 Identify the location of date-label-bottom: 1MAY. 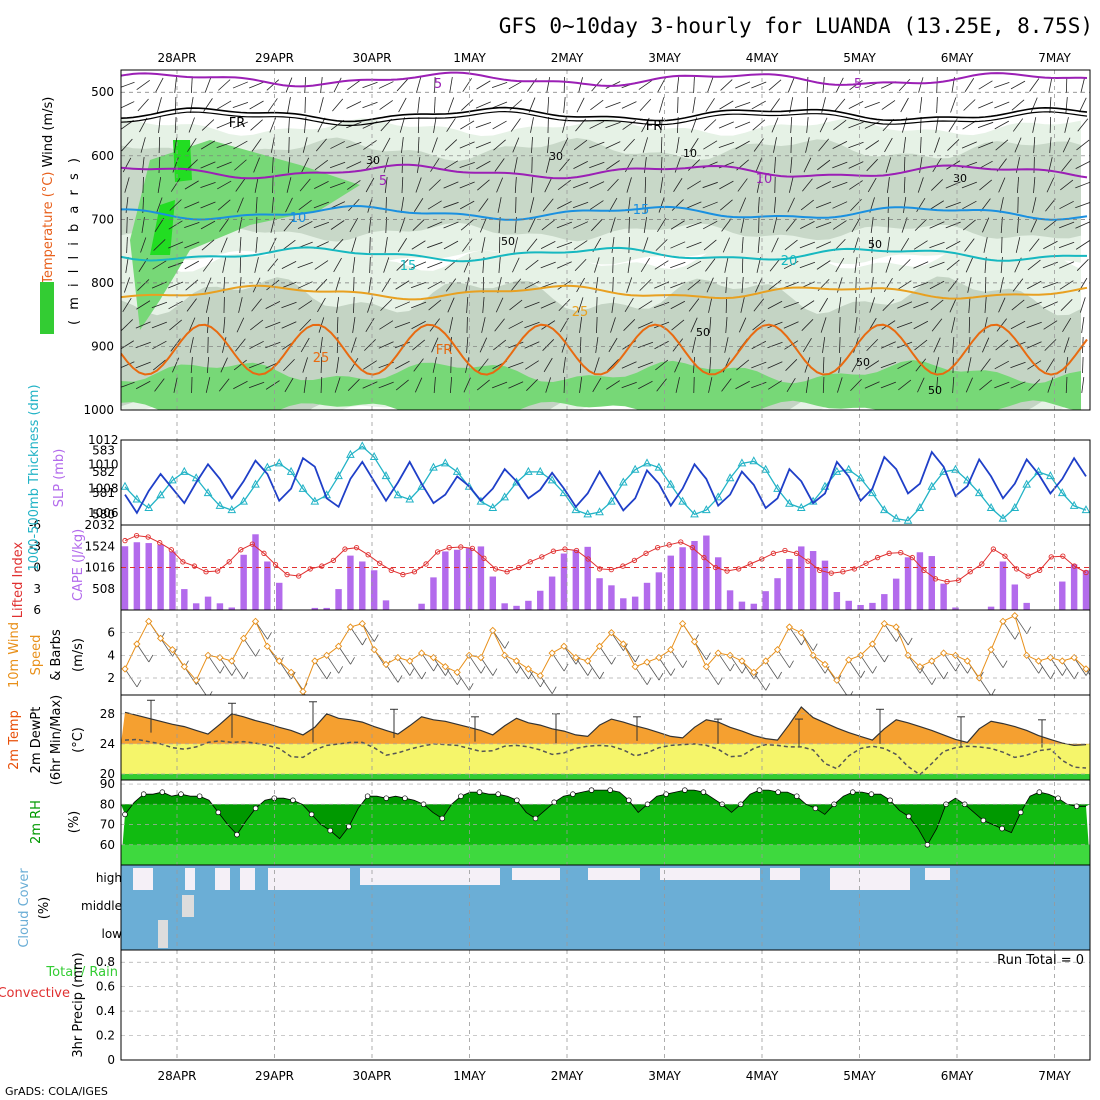
(469, 1076).